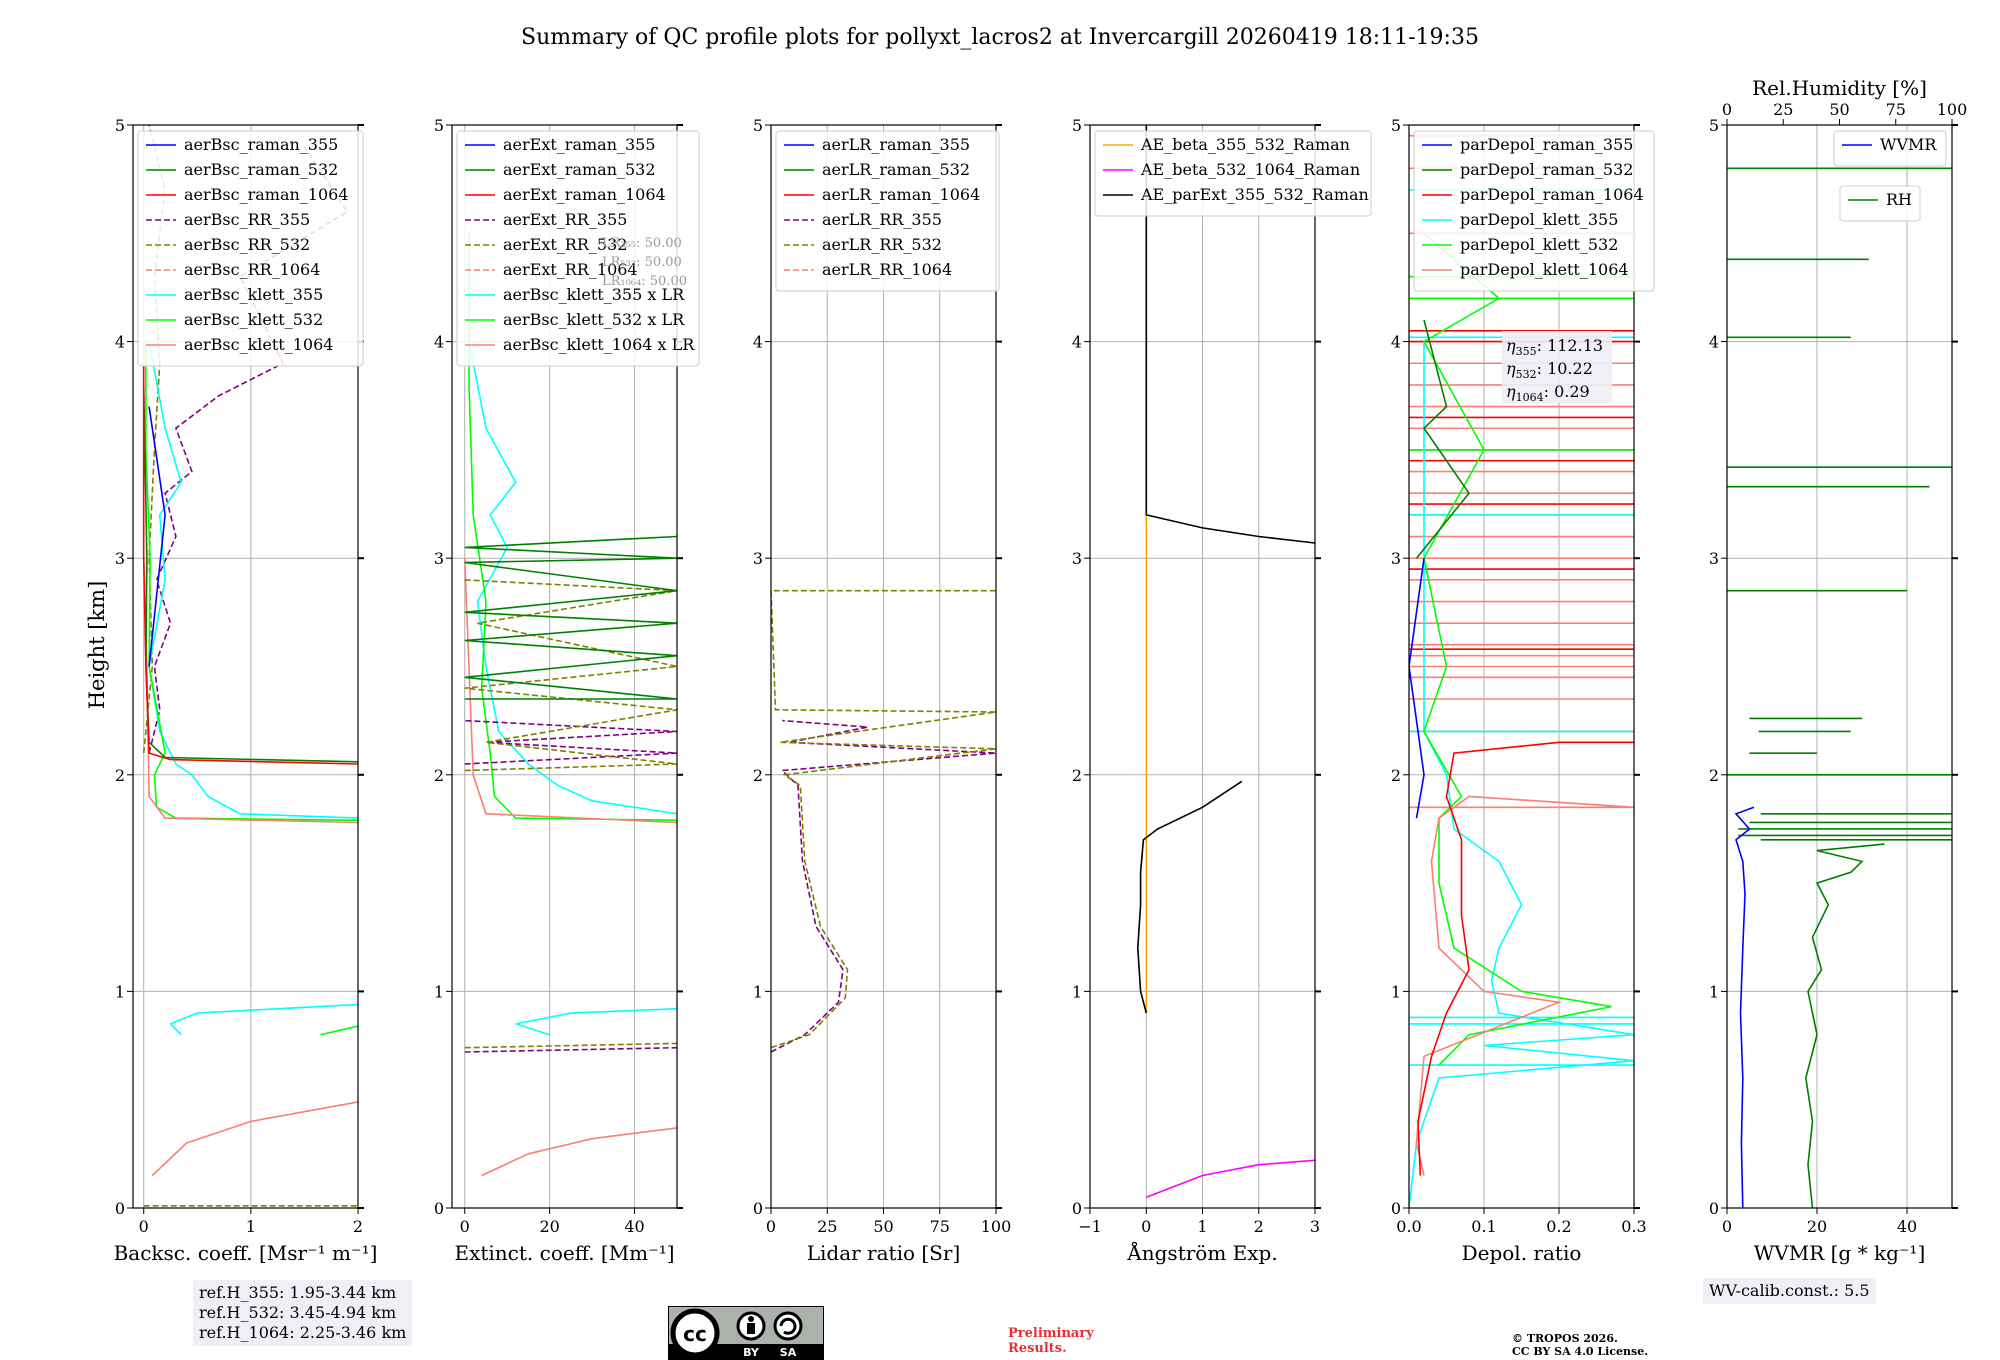 This screenshot has width=2000, height=1360. Describe the element at coordinates (1839, 109) in the screenshot. I see `top-x-tick-label: 50` at that location.